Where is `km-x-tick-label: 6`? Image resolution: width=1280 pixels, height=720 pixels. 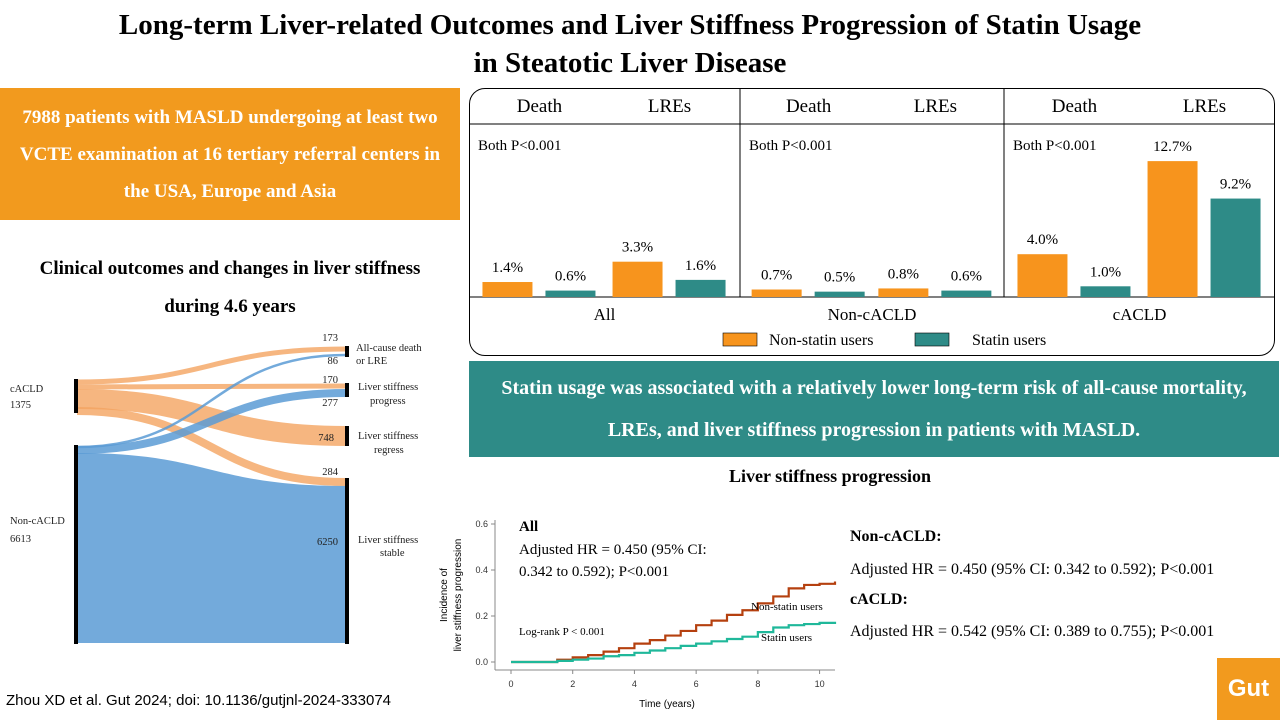
km-x-tick-label: 6 is located at coordinates (696, 684).